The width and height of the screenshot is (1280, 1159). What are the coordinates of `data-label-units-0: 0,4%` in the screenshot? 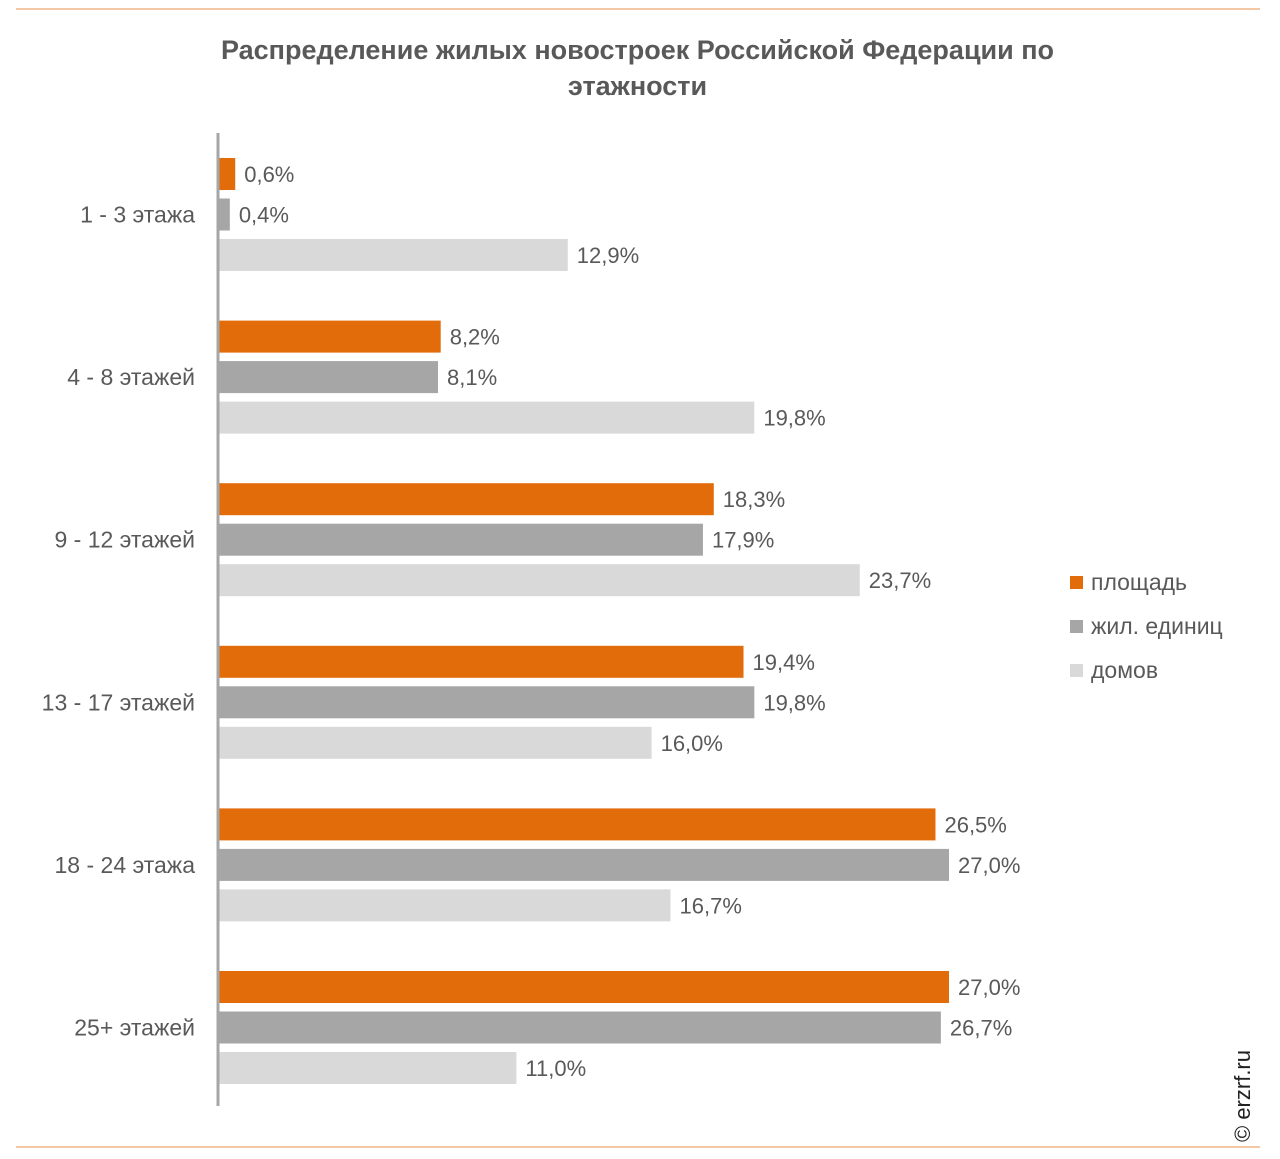 It's located at (264, 215).